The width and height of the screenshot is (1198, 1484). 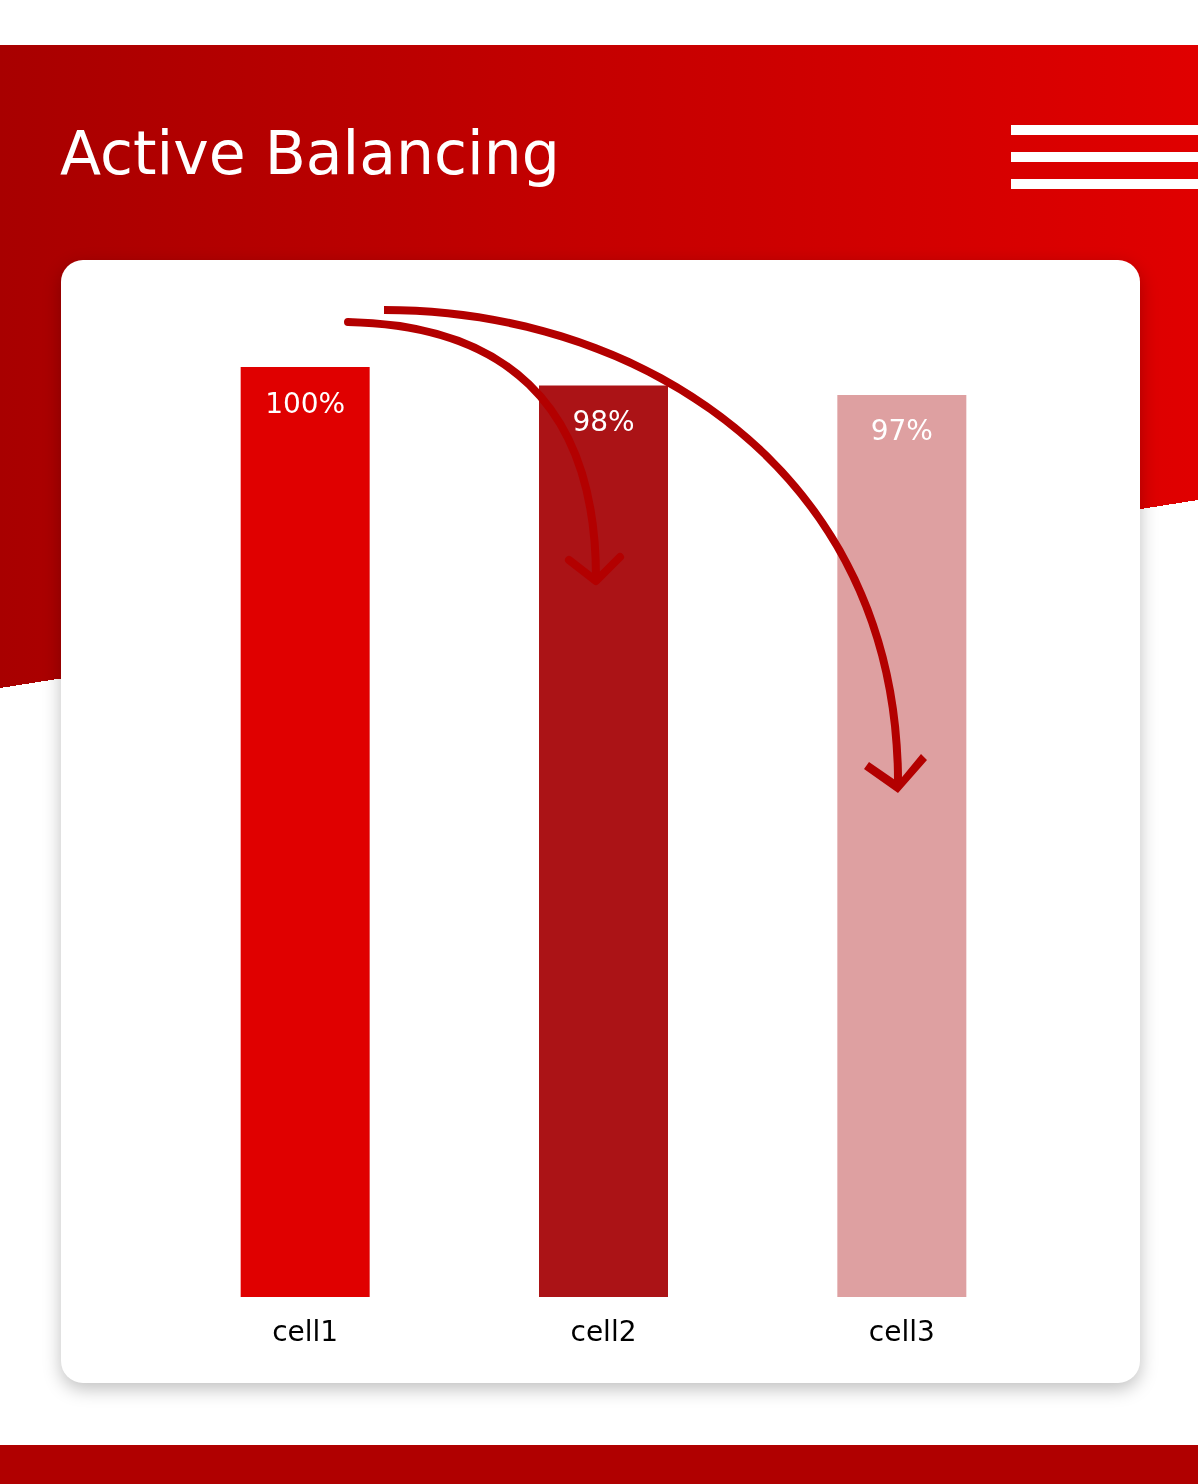 I want to click on x-tick-label: cell3, so click(x=901, y=1331).